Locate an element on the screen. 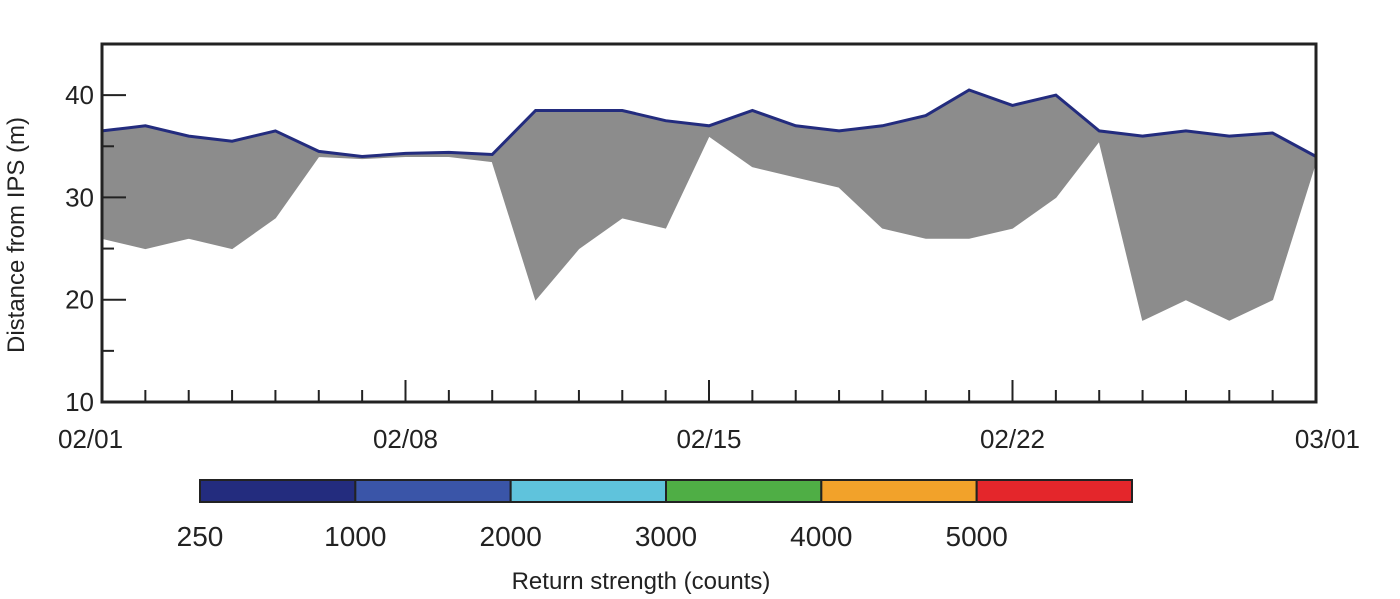  colorbar-title: Return strength (counts) is located at coordinates (641, 581).